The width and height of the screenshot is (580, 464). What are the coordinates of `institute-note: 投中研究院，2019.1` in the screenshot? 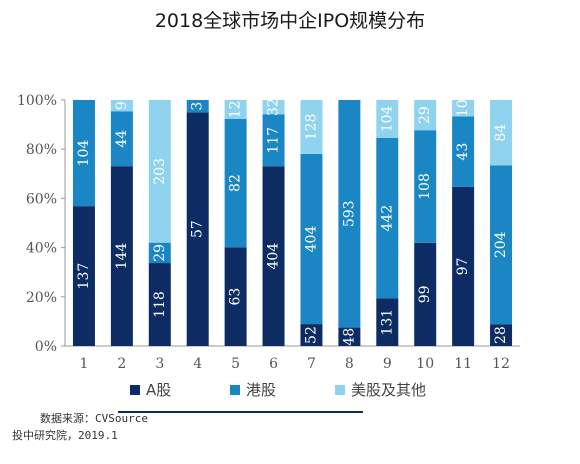 It's located at (65, 435).